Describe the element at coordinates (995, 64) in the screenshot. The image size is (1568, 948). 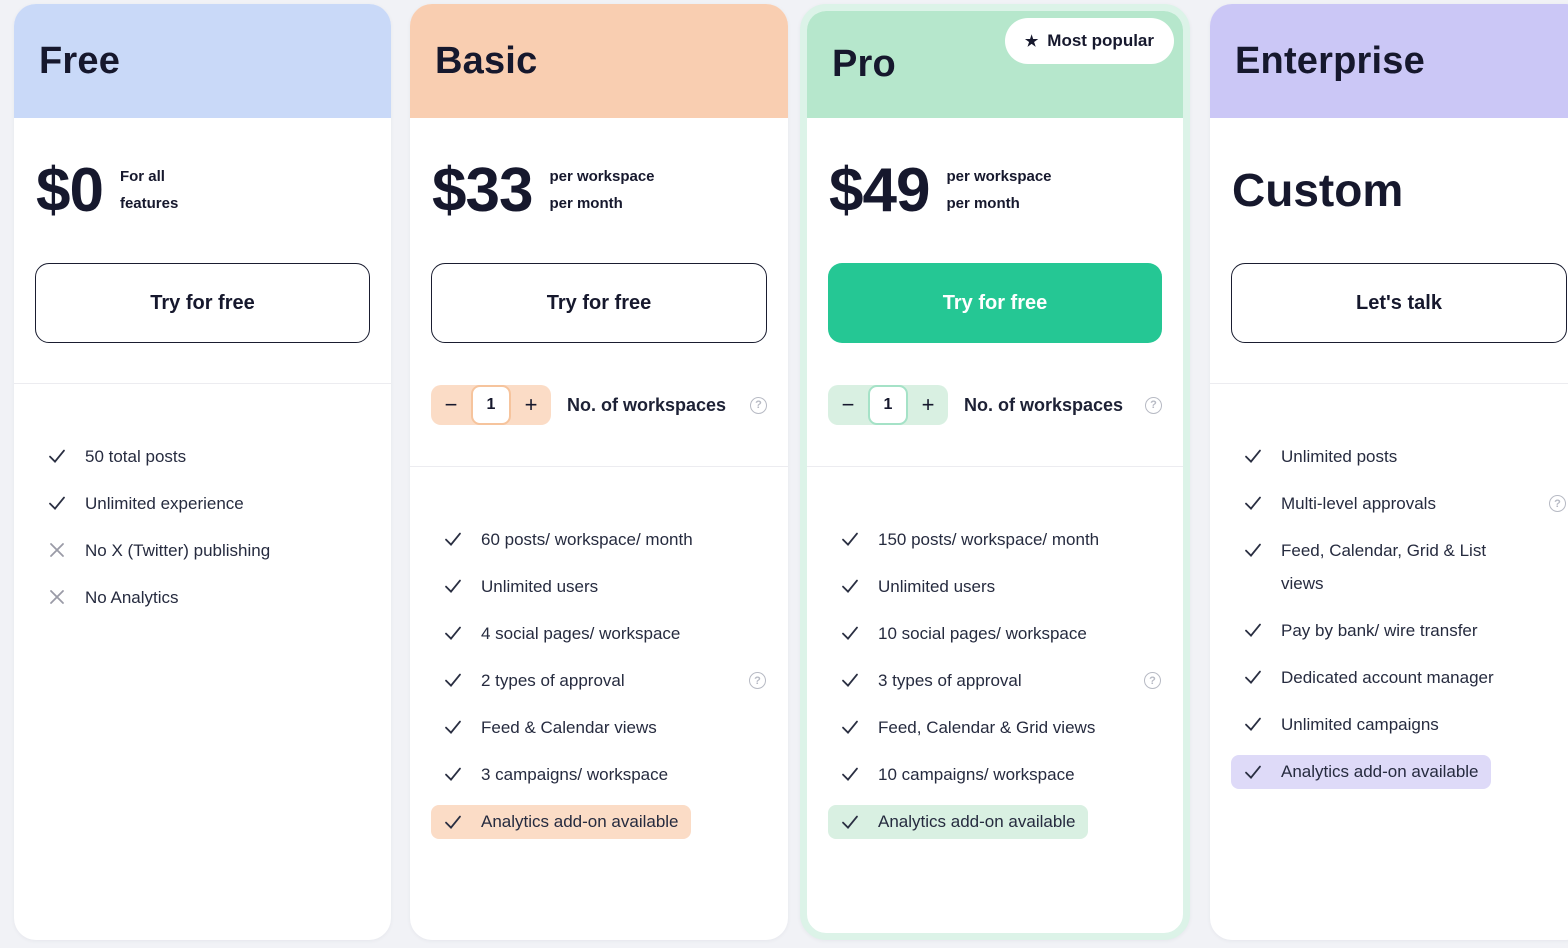
I see `plan-header-pro: Pro ★ Most popular` at that location.